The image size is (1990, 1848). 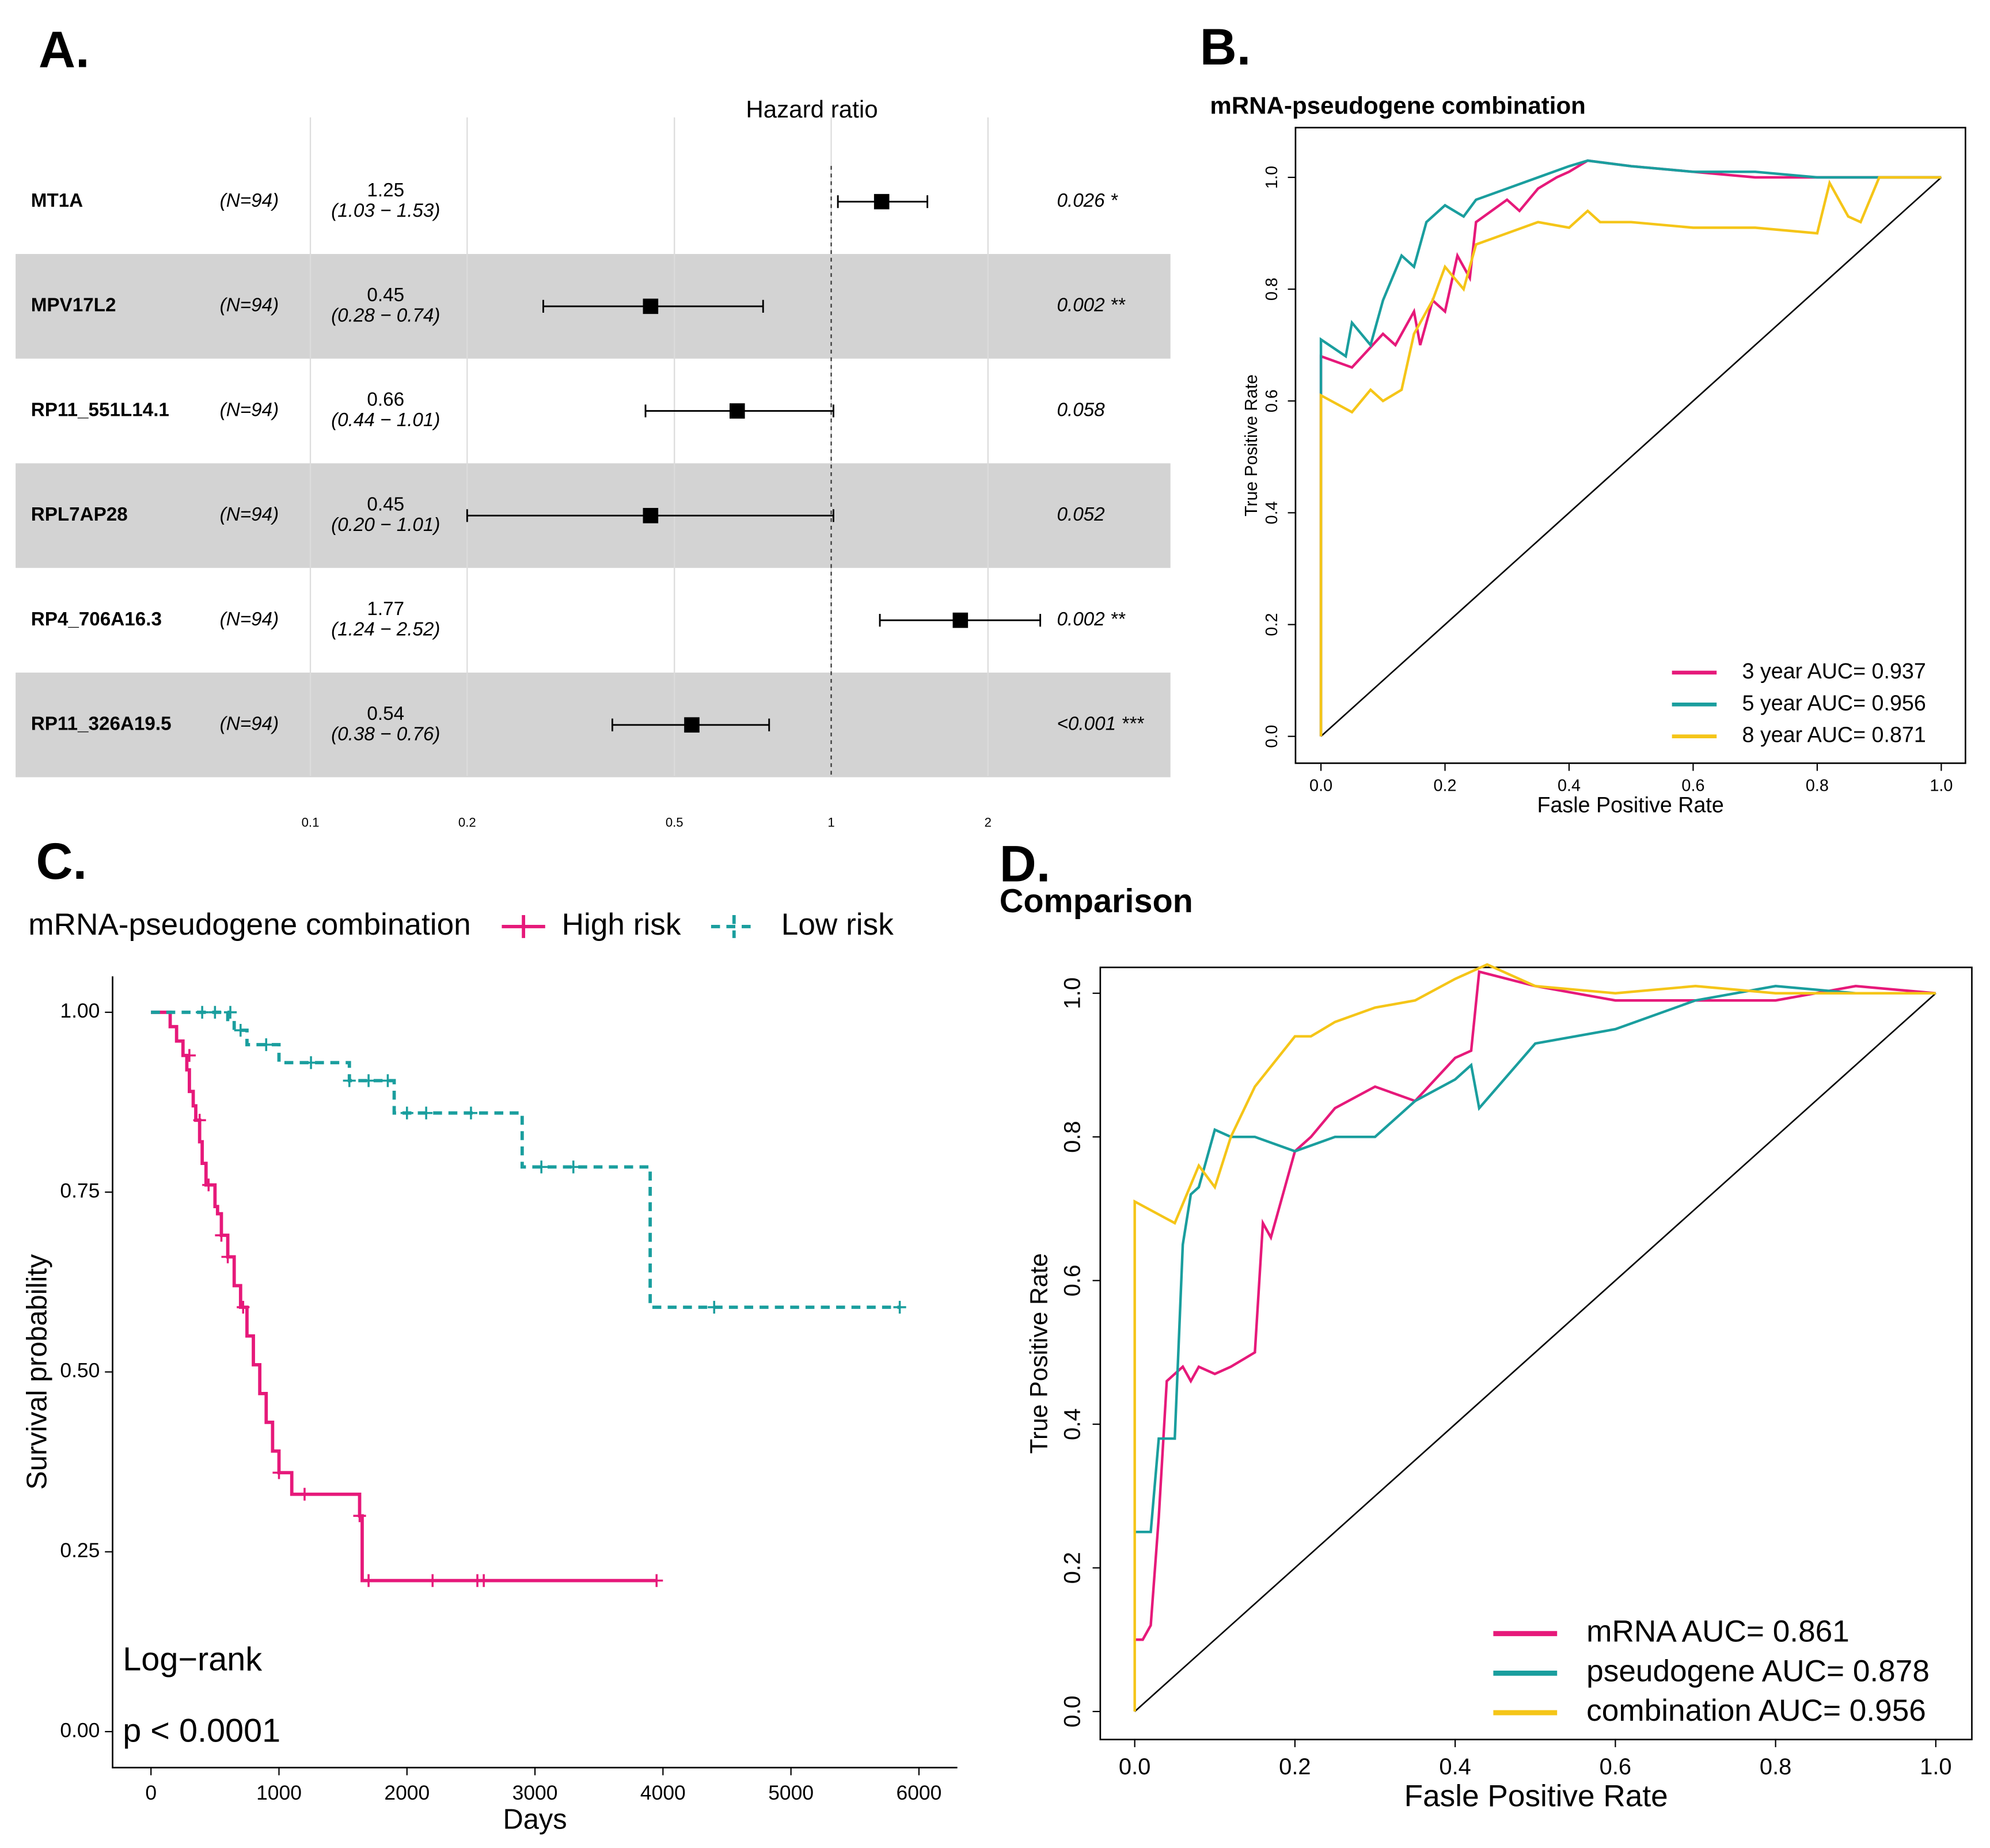 I want to click on x-tick-label: 0.0, so click(x=1321, y=786).